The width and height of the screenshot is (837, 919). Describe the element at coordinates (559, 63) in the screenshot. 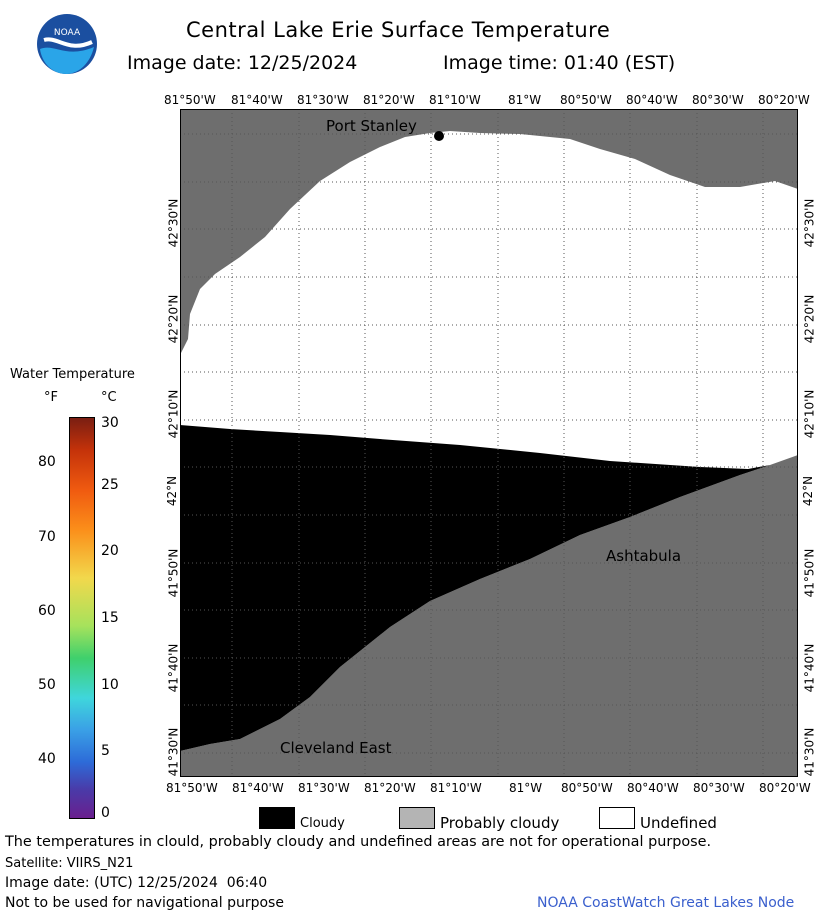

I see `image-time: Image time: 01:40 (EST)` at that location.